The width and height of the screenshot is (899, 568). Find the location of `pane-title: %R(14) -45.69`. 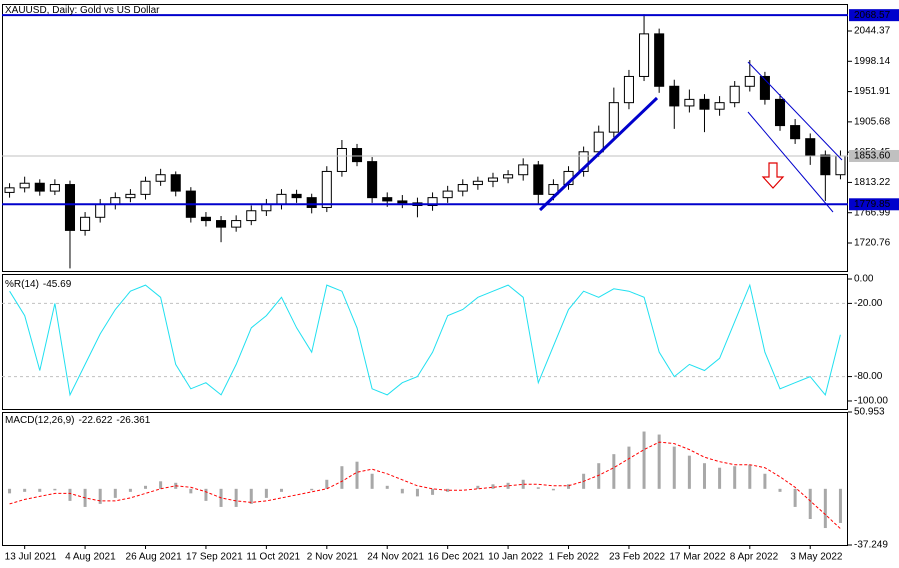

pane-title: %R(14) -45.69 is located at coordinates (38, 284).